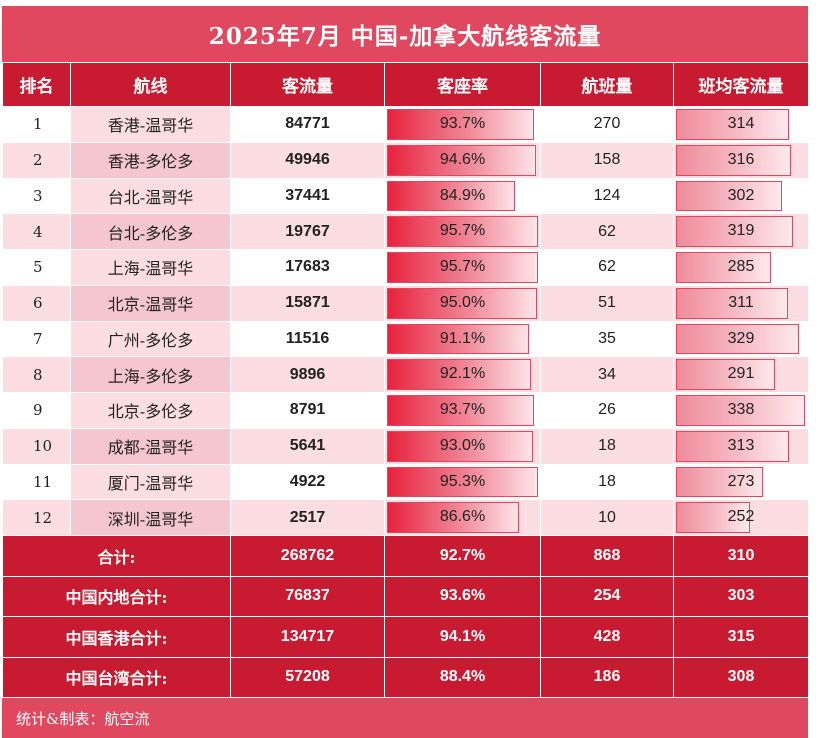 This screenshot has width=819, height=738. I want to click on route-cell: 台北-多伦多, so click(150, 231).